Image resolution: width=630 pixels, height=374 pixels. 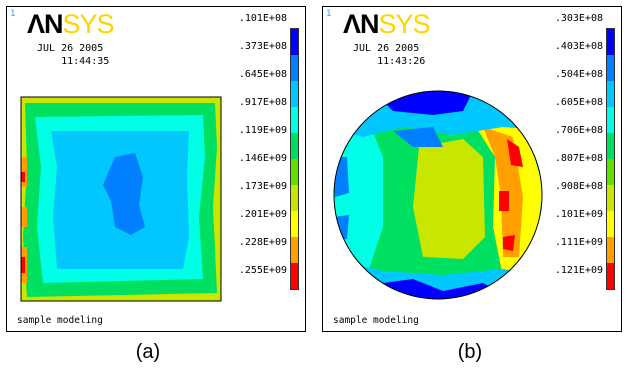 I want to click on time-text: 11:44:35, so click(x=85, y=61).